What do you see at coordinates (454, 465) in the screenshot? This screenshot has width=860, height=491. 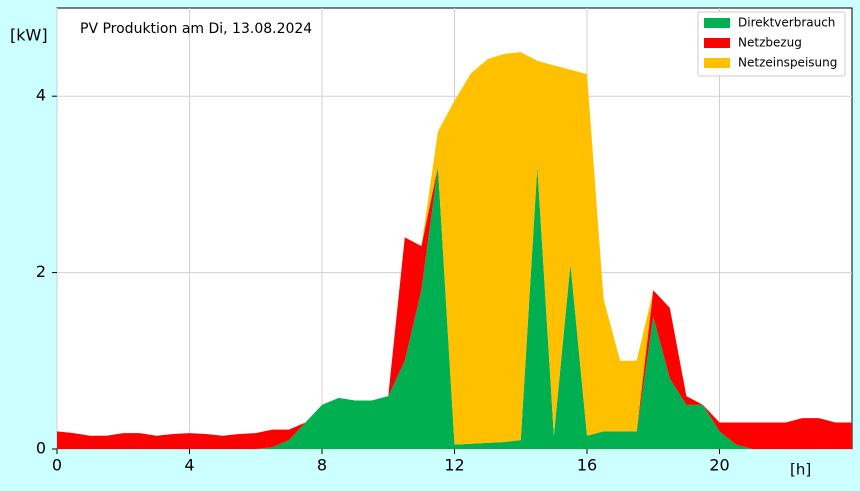 I see `x-tick-label: 12` at bounding box center [454, 465].